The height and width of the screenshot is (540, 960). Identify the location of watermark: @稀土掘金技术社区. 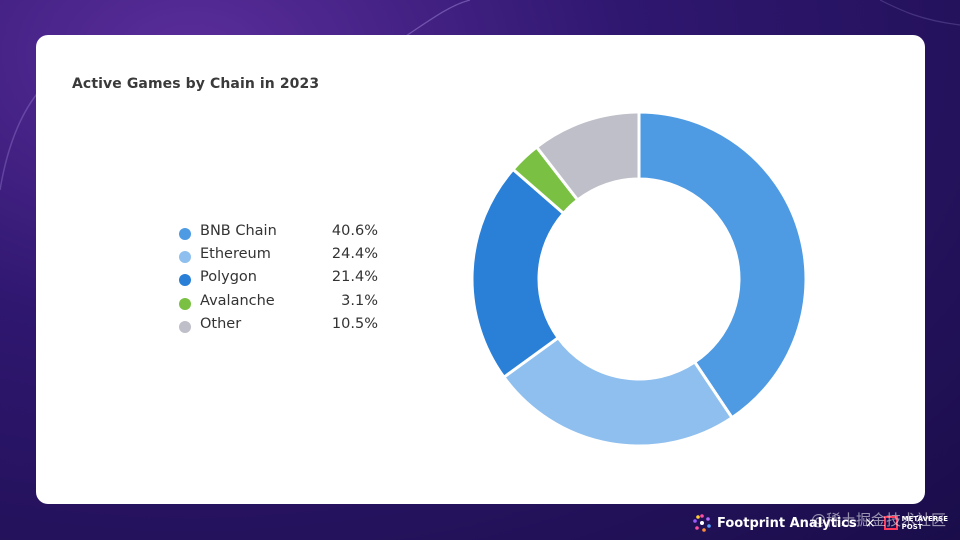
(878, 520).